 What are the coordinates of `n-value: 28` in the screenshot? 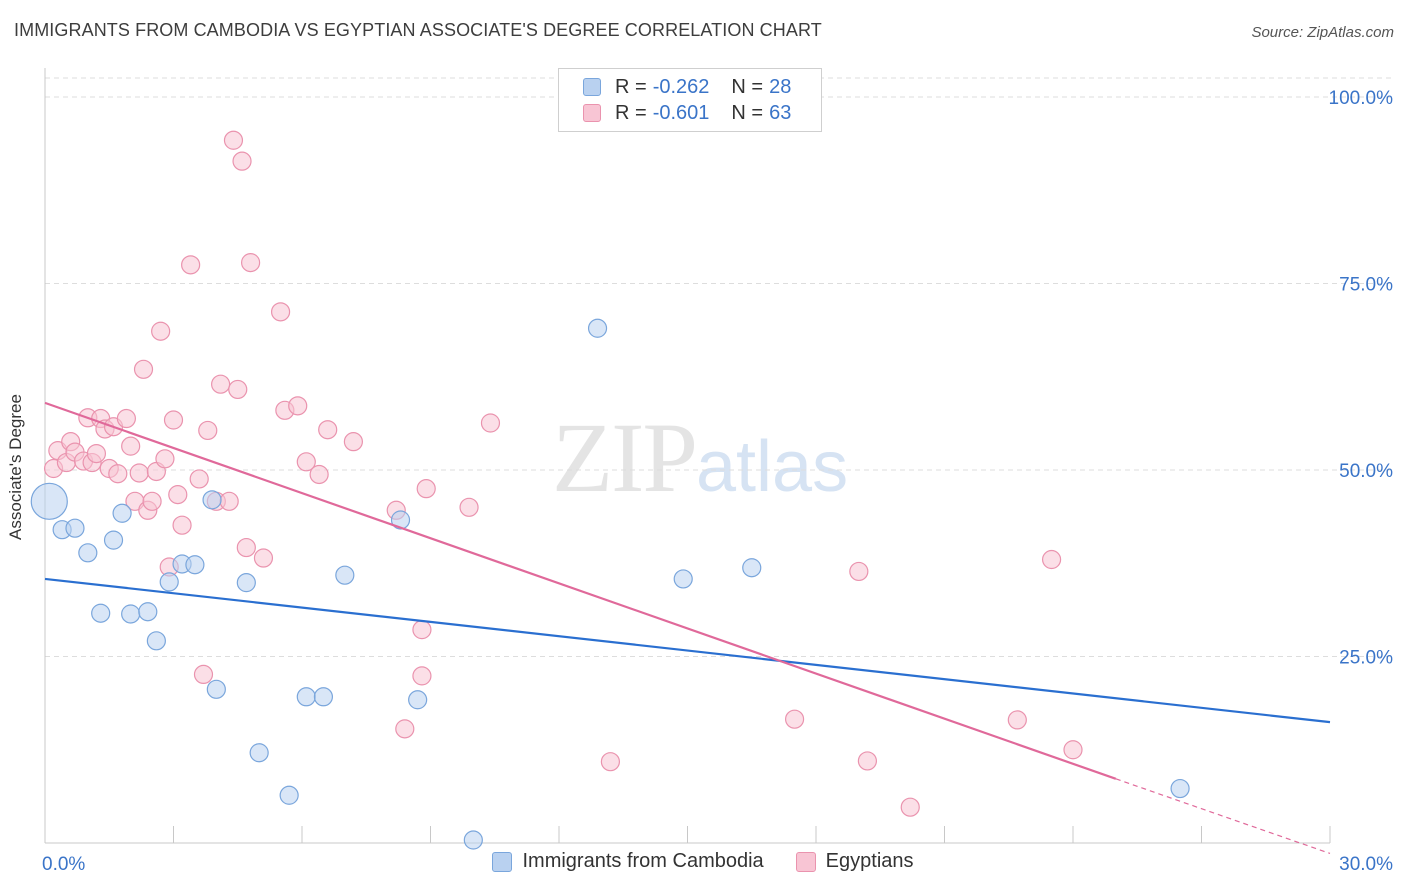 It's located at (780, 86).